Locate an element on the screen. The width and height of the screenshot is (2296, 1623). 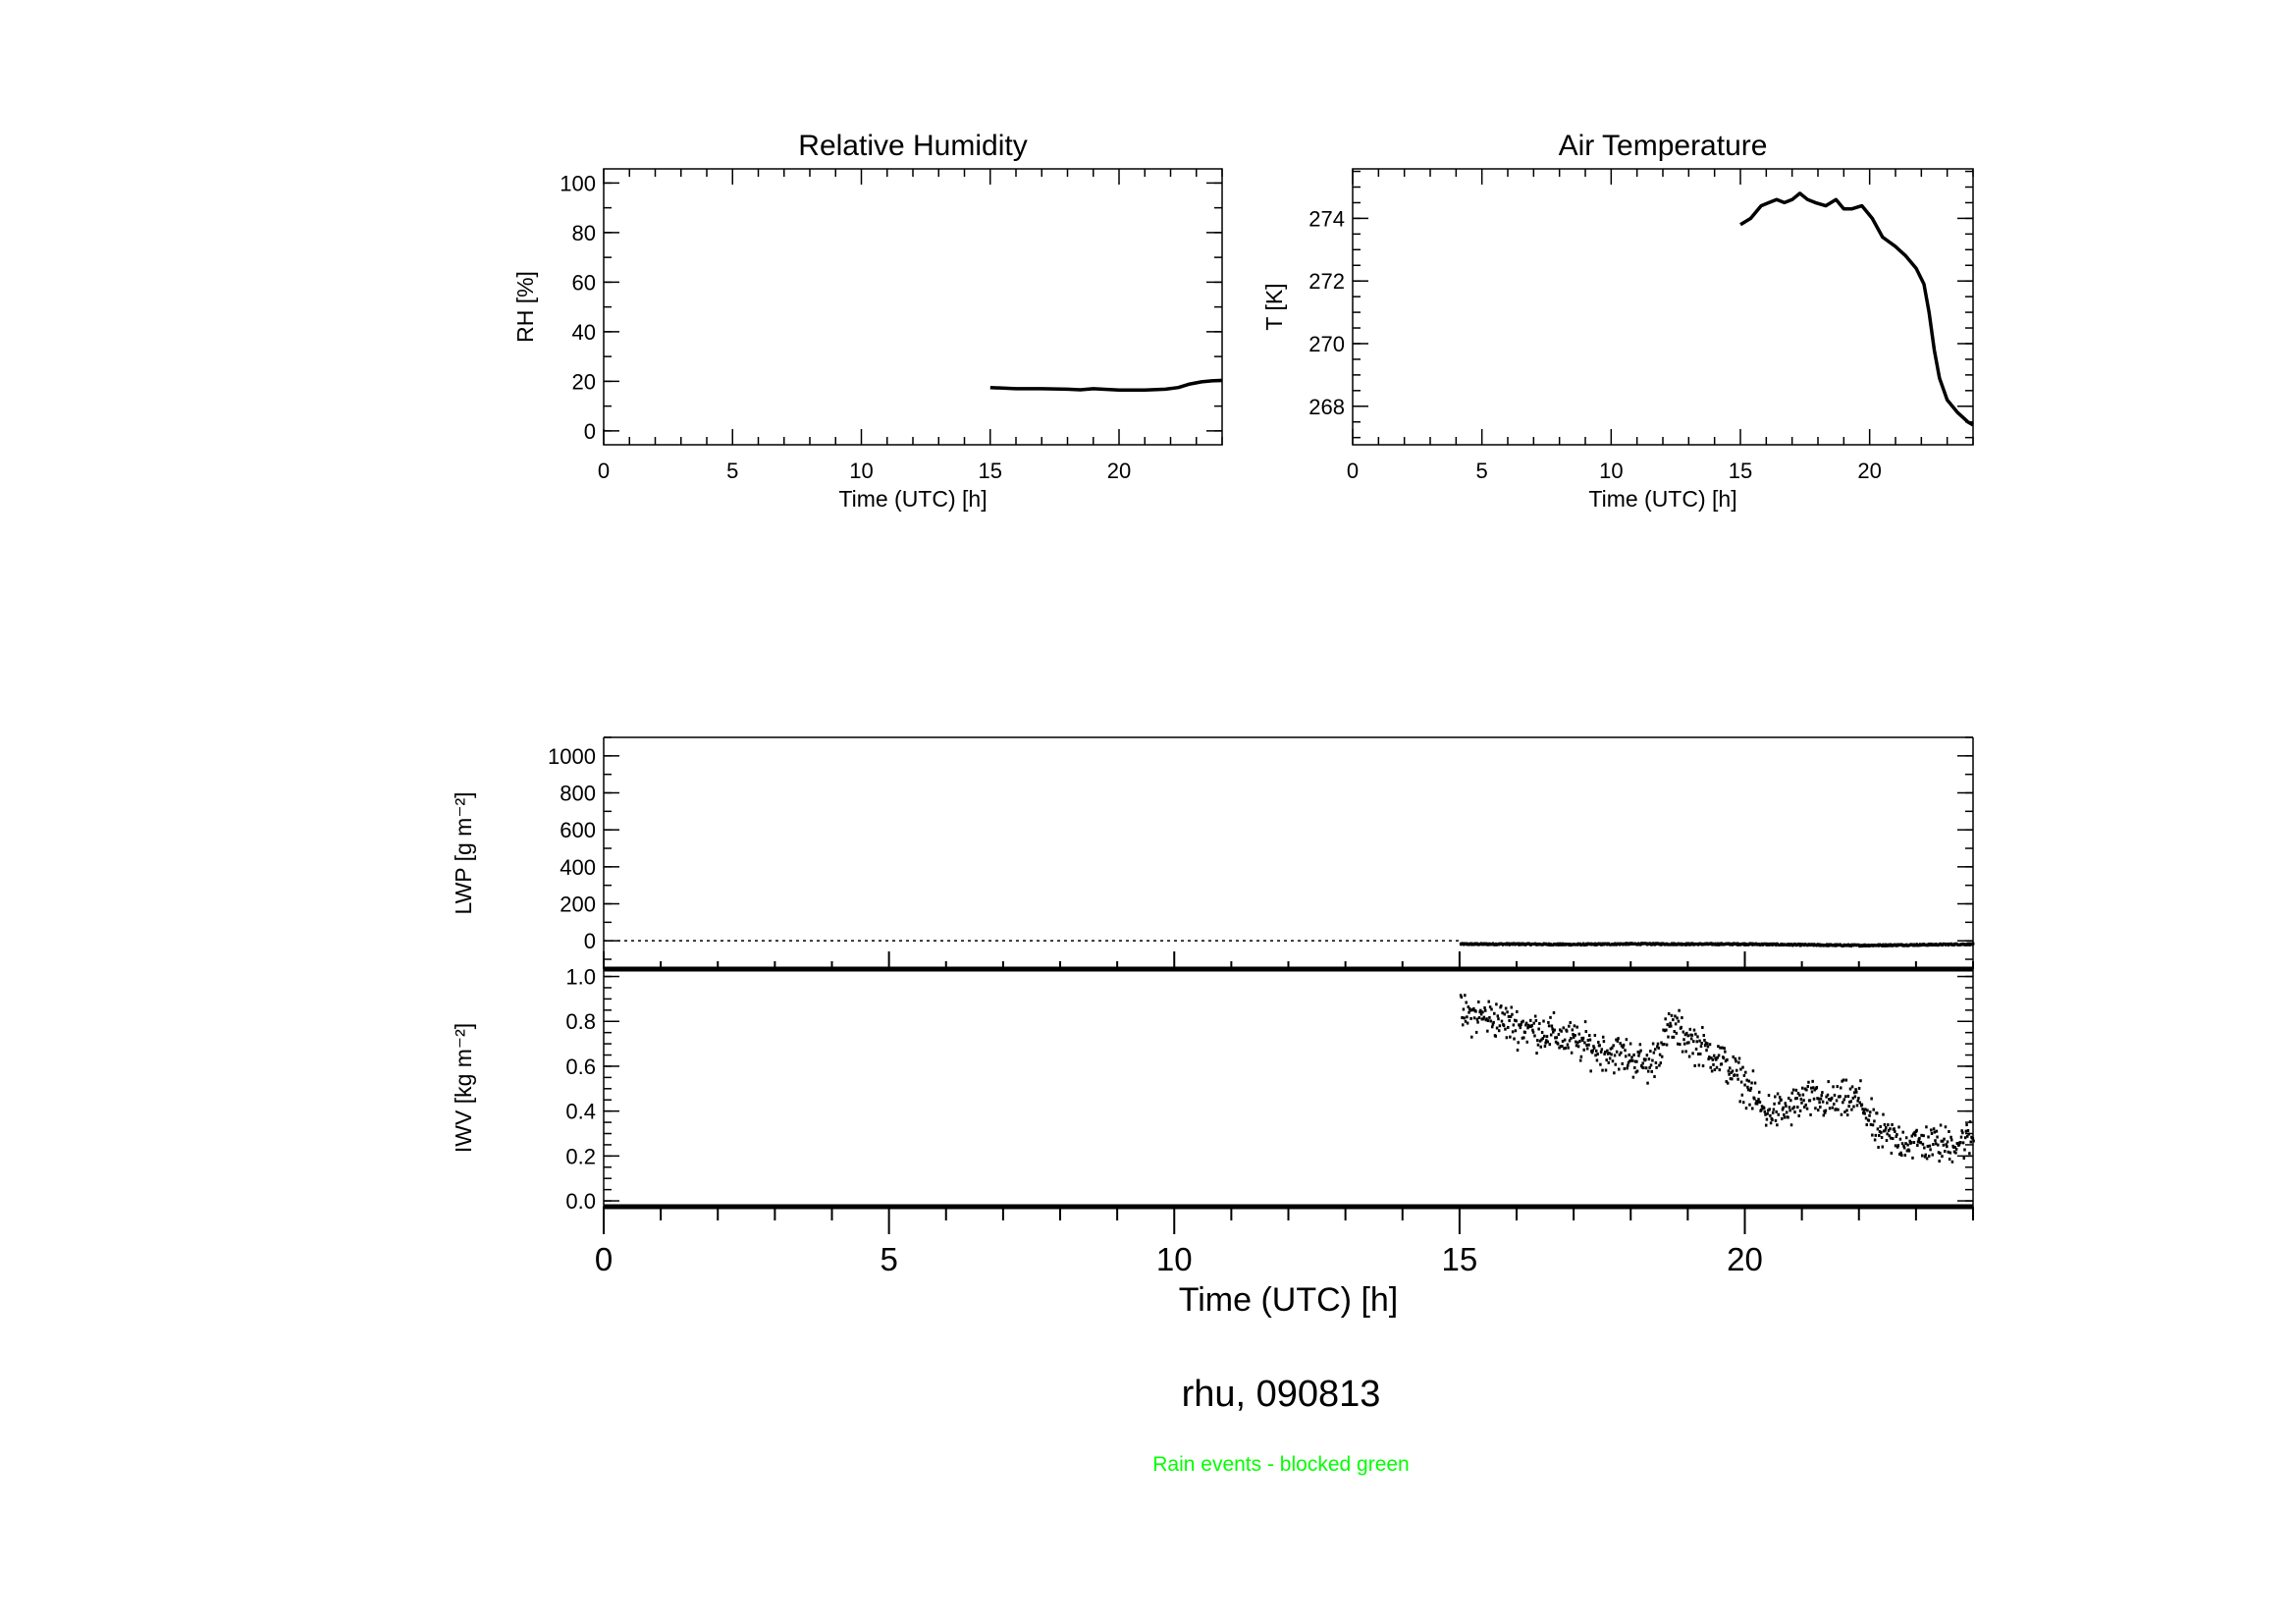
iwv-x-tick-label: 5 is located at coordinates (888, 1259).